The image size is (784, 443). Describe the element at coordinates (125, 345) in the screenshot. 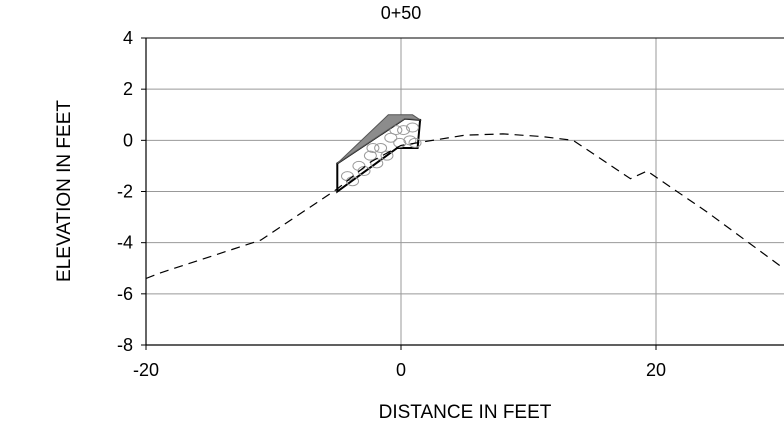

I see `y-tick-label: -8` at that location.